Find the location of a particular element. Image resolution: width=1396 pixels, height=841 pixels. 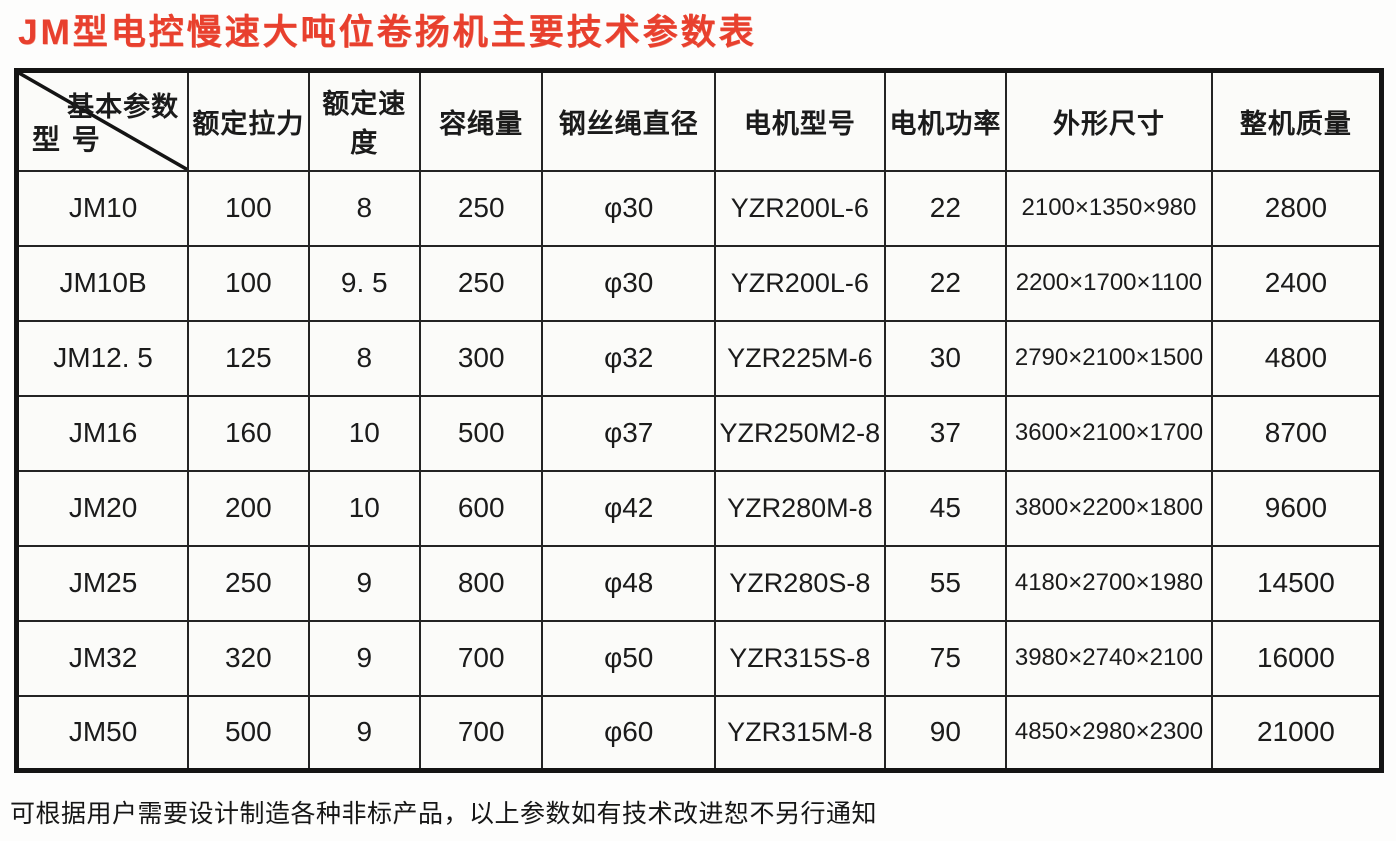

cell-total-weight: 2400 is located at coordinates (1296, 283).